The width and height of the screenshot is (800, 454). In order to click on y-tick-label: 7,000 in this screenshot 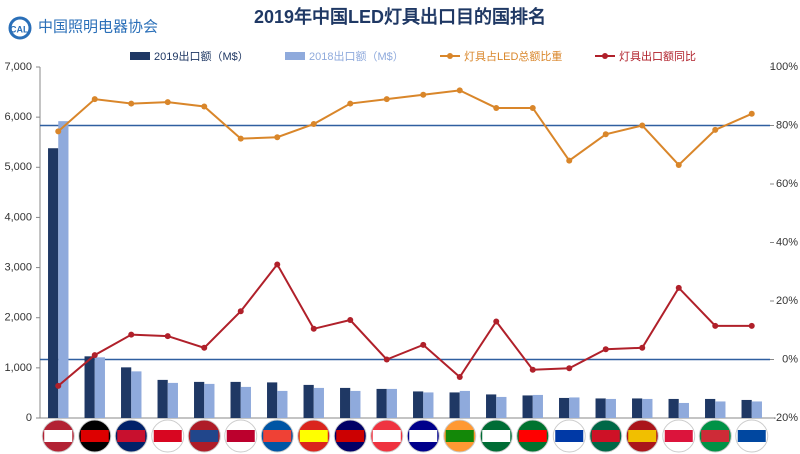, I will do `click(18, 67)`.